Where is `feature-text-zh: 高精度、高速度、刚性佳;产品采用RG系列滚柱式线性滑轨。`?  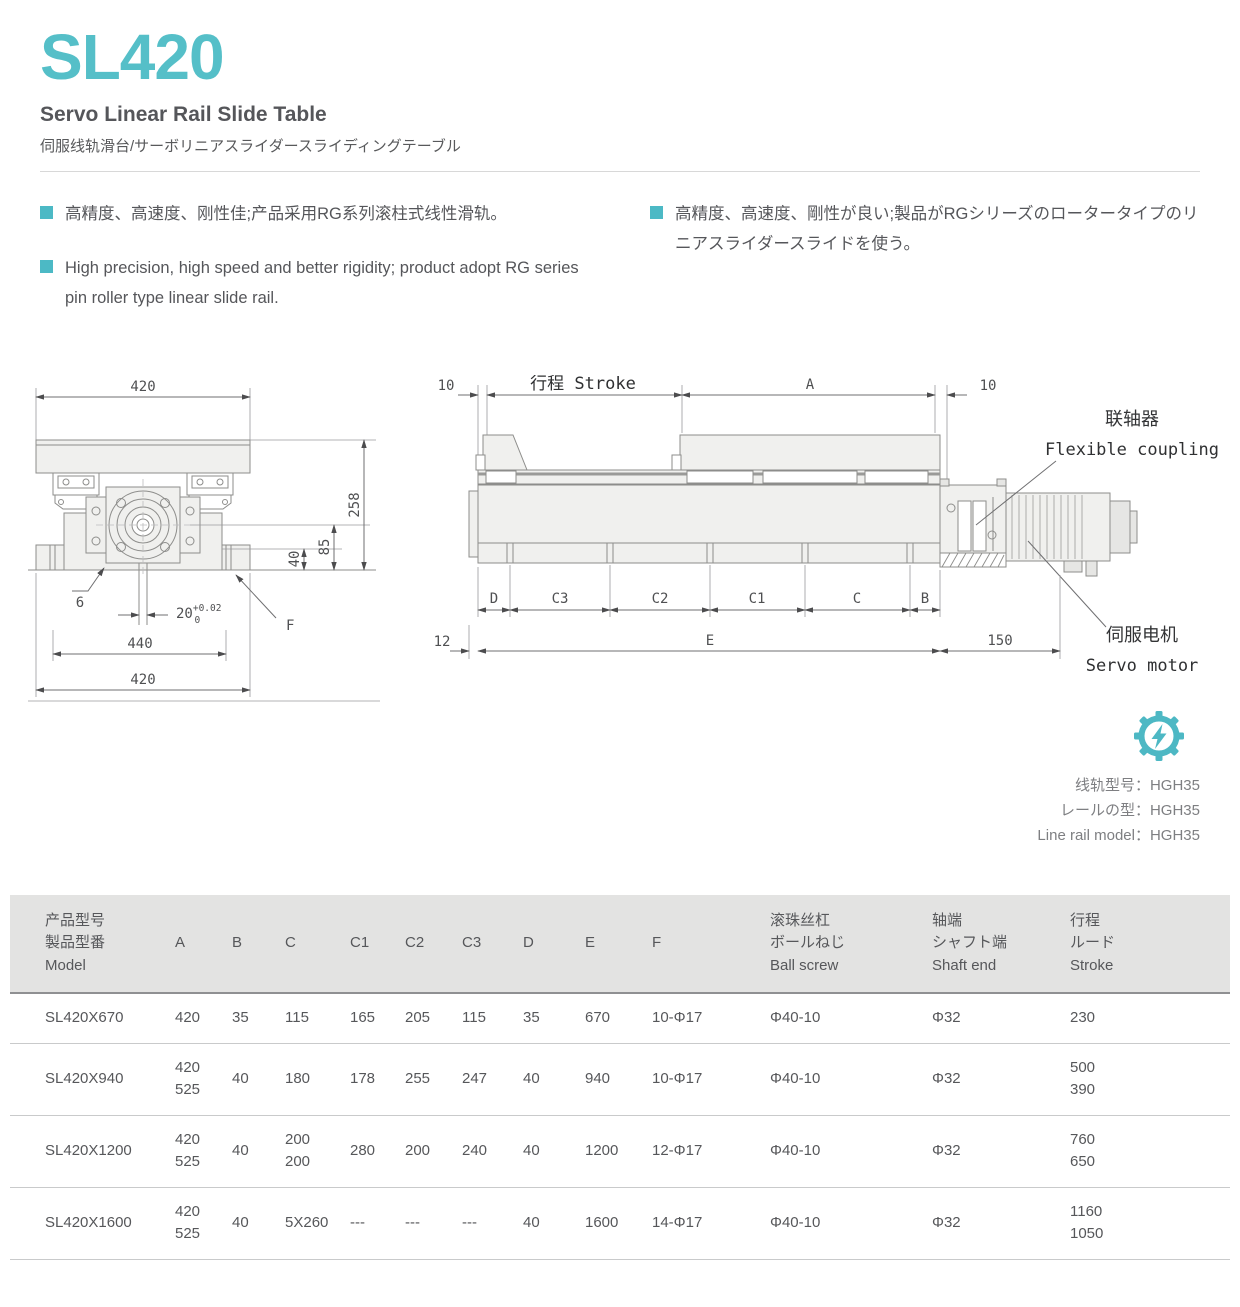
feature-text-zh: 高精度、高速度、刚性佳;产品采用RG系列滚柱式线性滑轨。 is located at coordinates (286, 214).